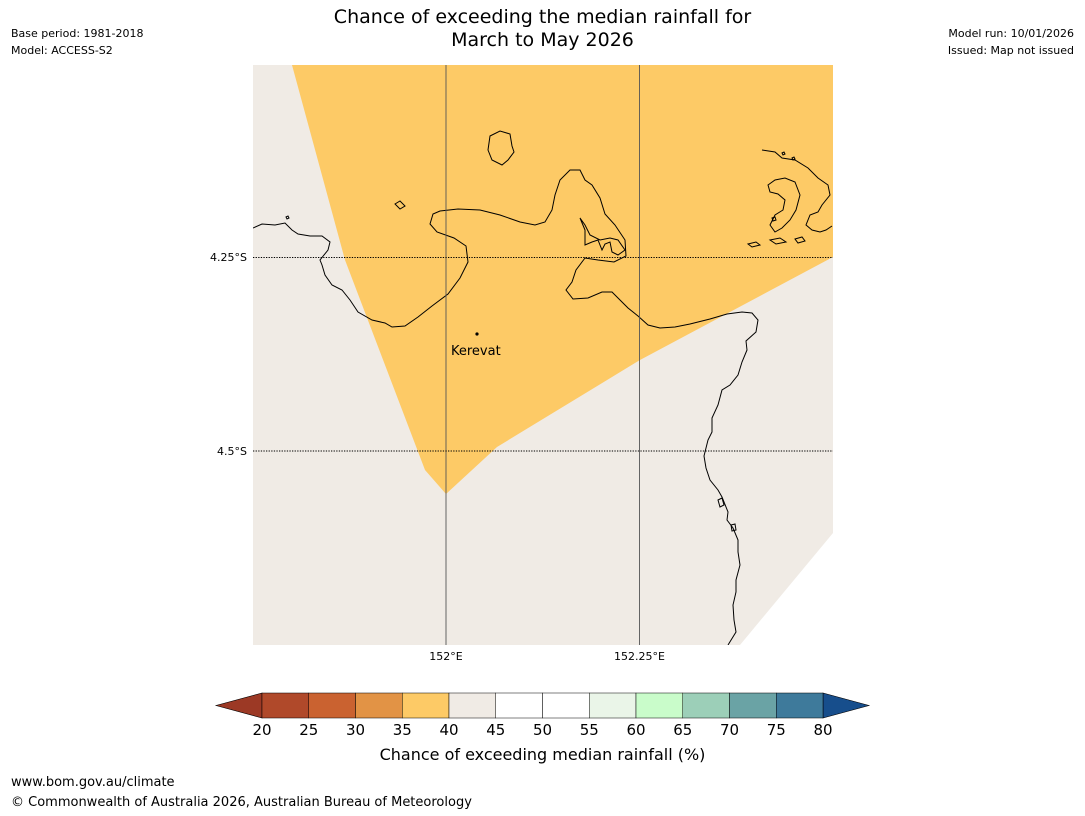 The height and width of the screenshot is (816, 1085). I want to click on kerevat-label: Kerevat, so click(476, 351).